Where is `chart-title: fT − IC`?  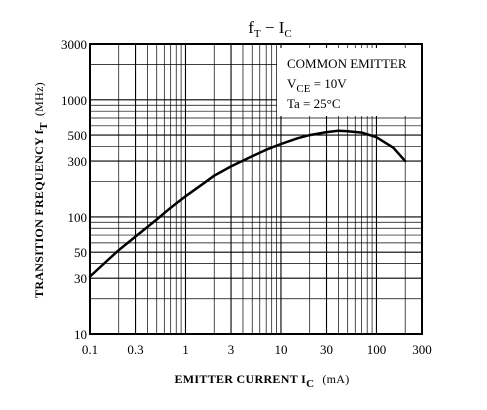 chart-title: fT − IC is located at coordinates (270, 29).